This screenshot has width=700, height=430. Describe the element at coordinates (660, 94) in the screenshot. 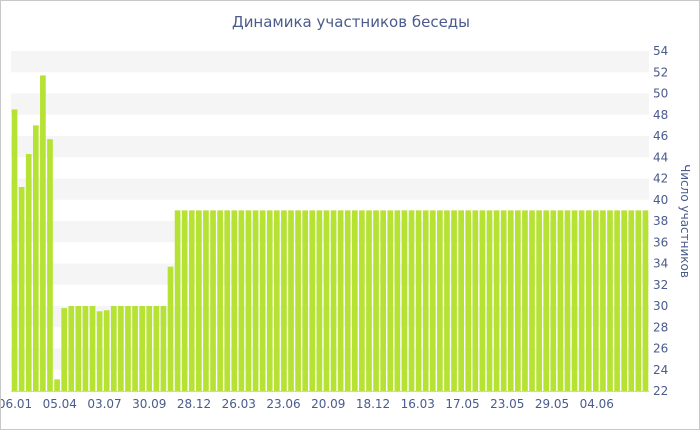

I see `y-tick-label: 50` at that location.